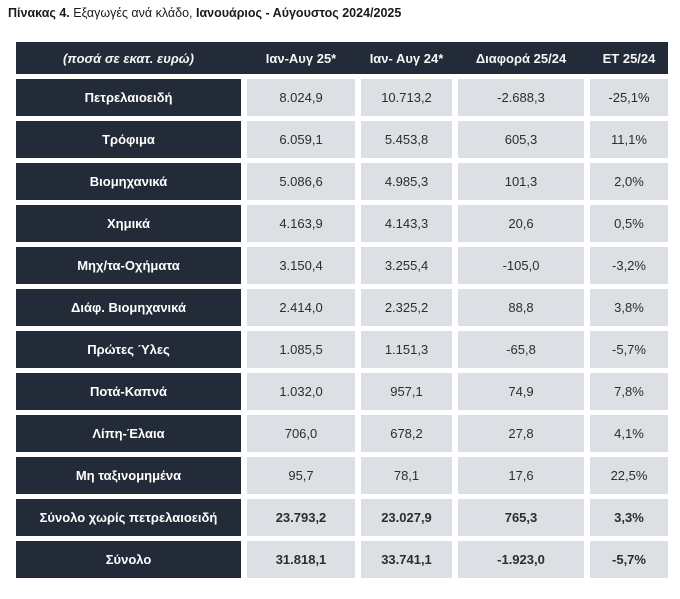 This screenshot has width=680, height=599. I want to click on value-cell-jan-aug-24: 4.143,3, so click(406, 223).